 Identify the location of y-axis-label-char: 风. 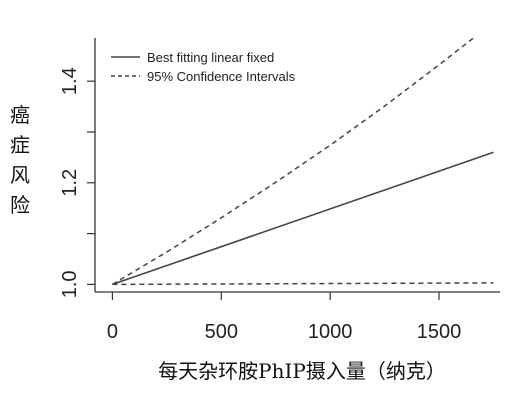
(20, 175).